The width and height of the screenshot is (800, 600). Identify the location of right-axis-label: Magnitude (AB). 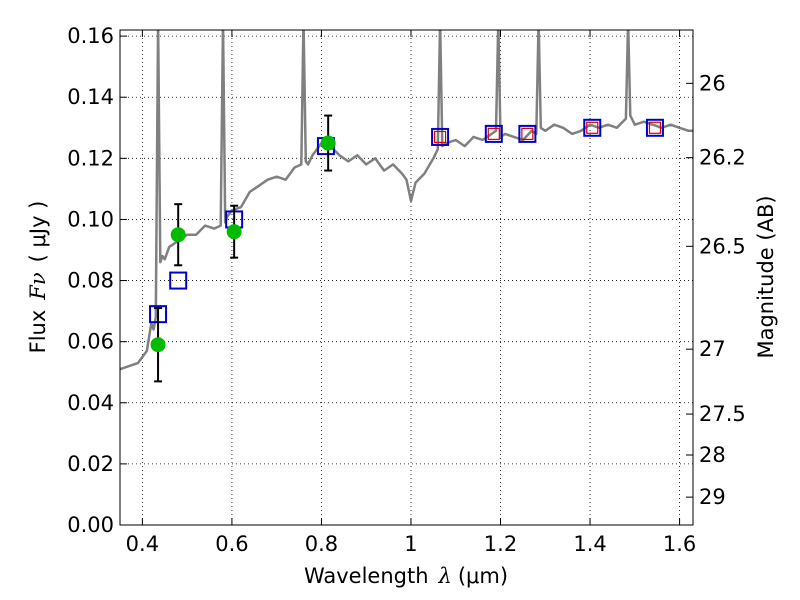
(766, 276).